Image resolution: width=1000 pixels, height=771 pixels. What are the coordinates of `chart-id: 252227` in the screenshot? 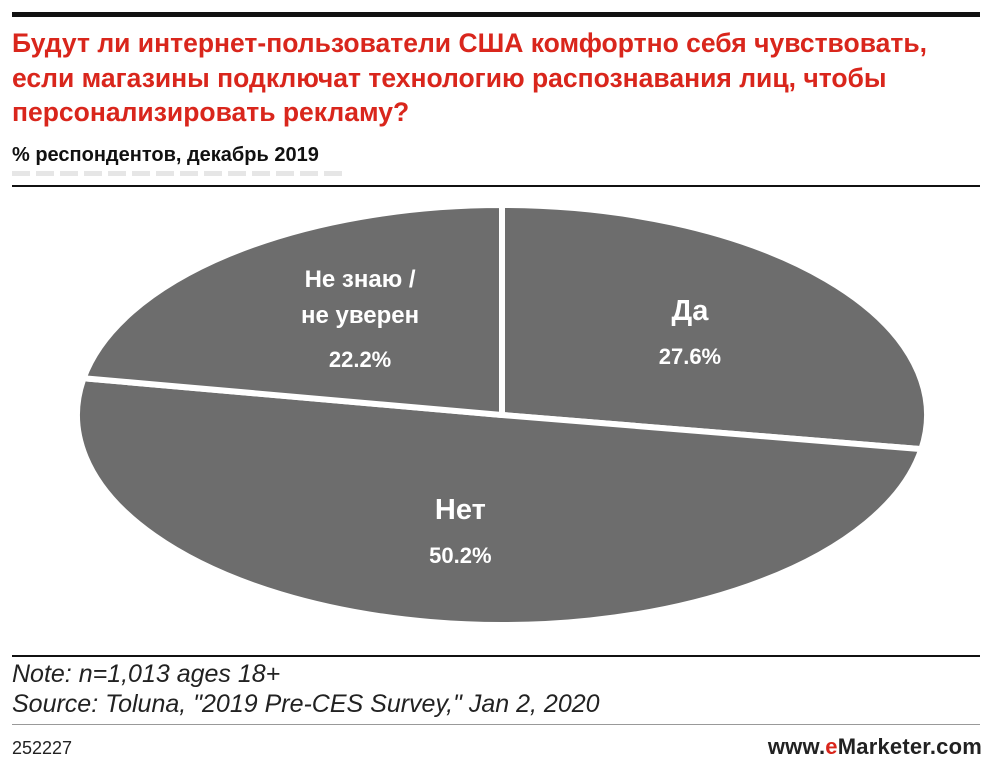 It's located at (42, 748).